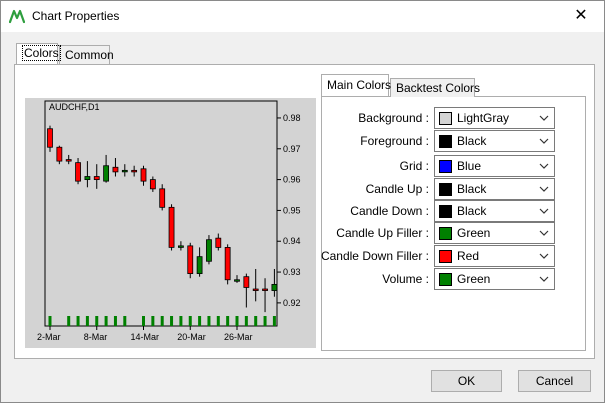 This screenshot has width=605, height=403. Describe the element at coordinates (474, 233) in the screenshot. I see `candle-up-filler-value: Green` at that location.